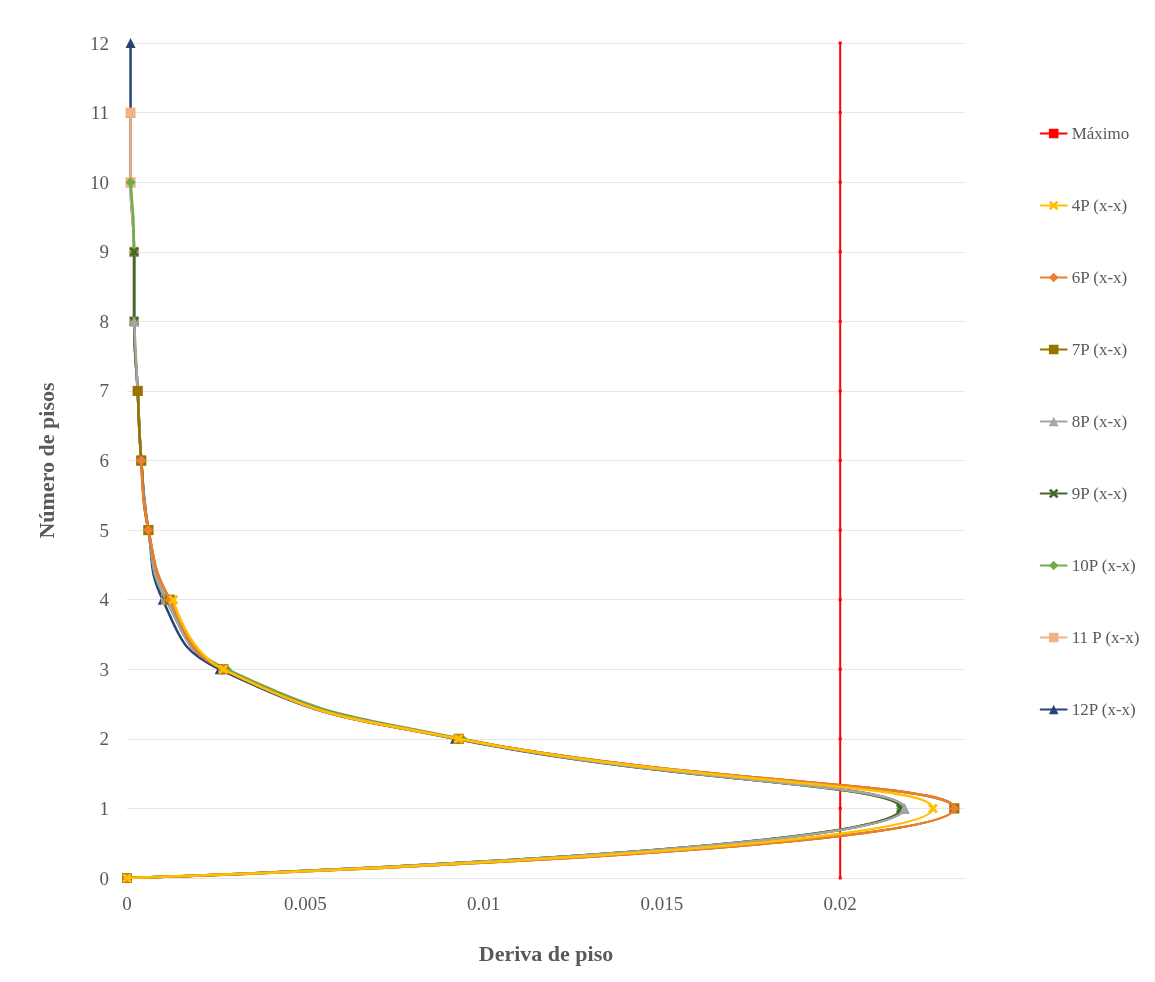  Describe the element at coordinates (127, 903) in the screenshot. I see `x-tick-label: 0` at that location.